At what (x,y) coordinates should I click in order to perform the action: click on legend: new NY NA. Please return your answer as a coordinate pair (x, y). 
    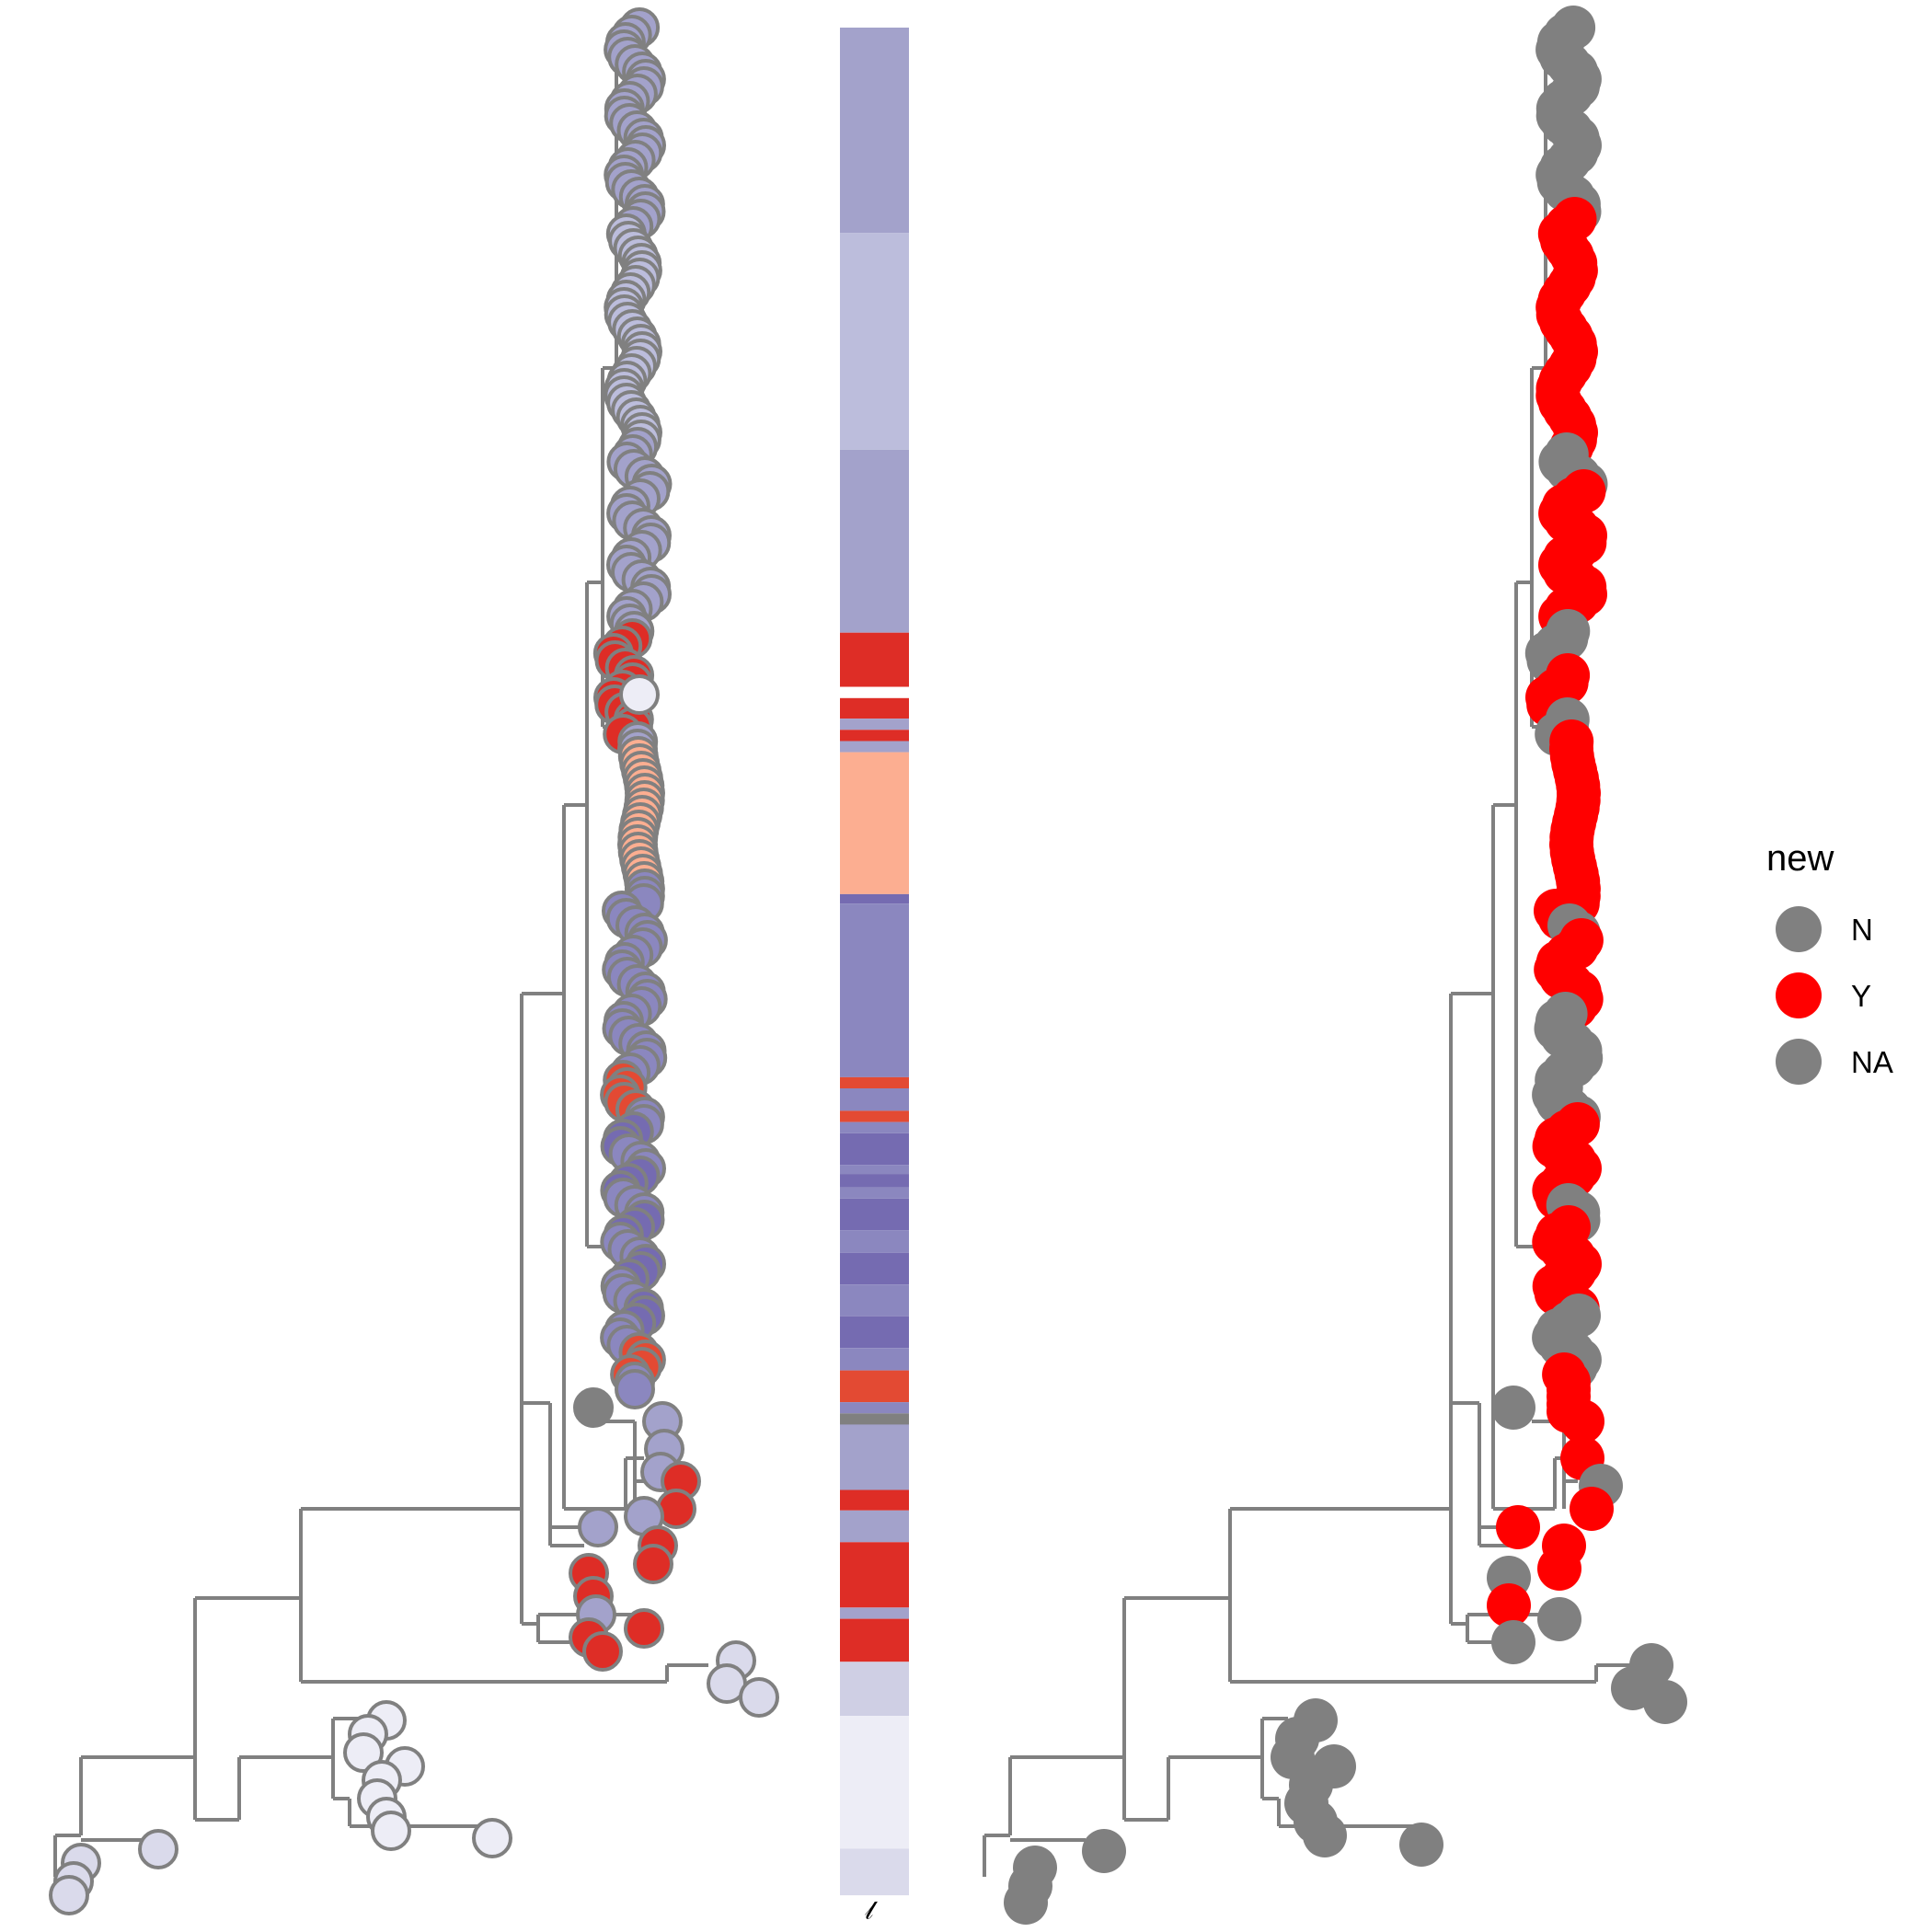
    Looking at the image, I should click on (1829, 961).